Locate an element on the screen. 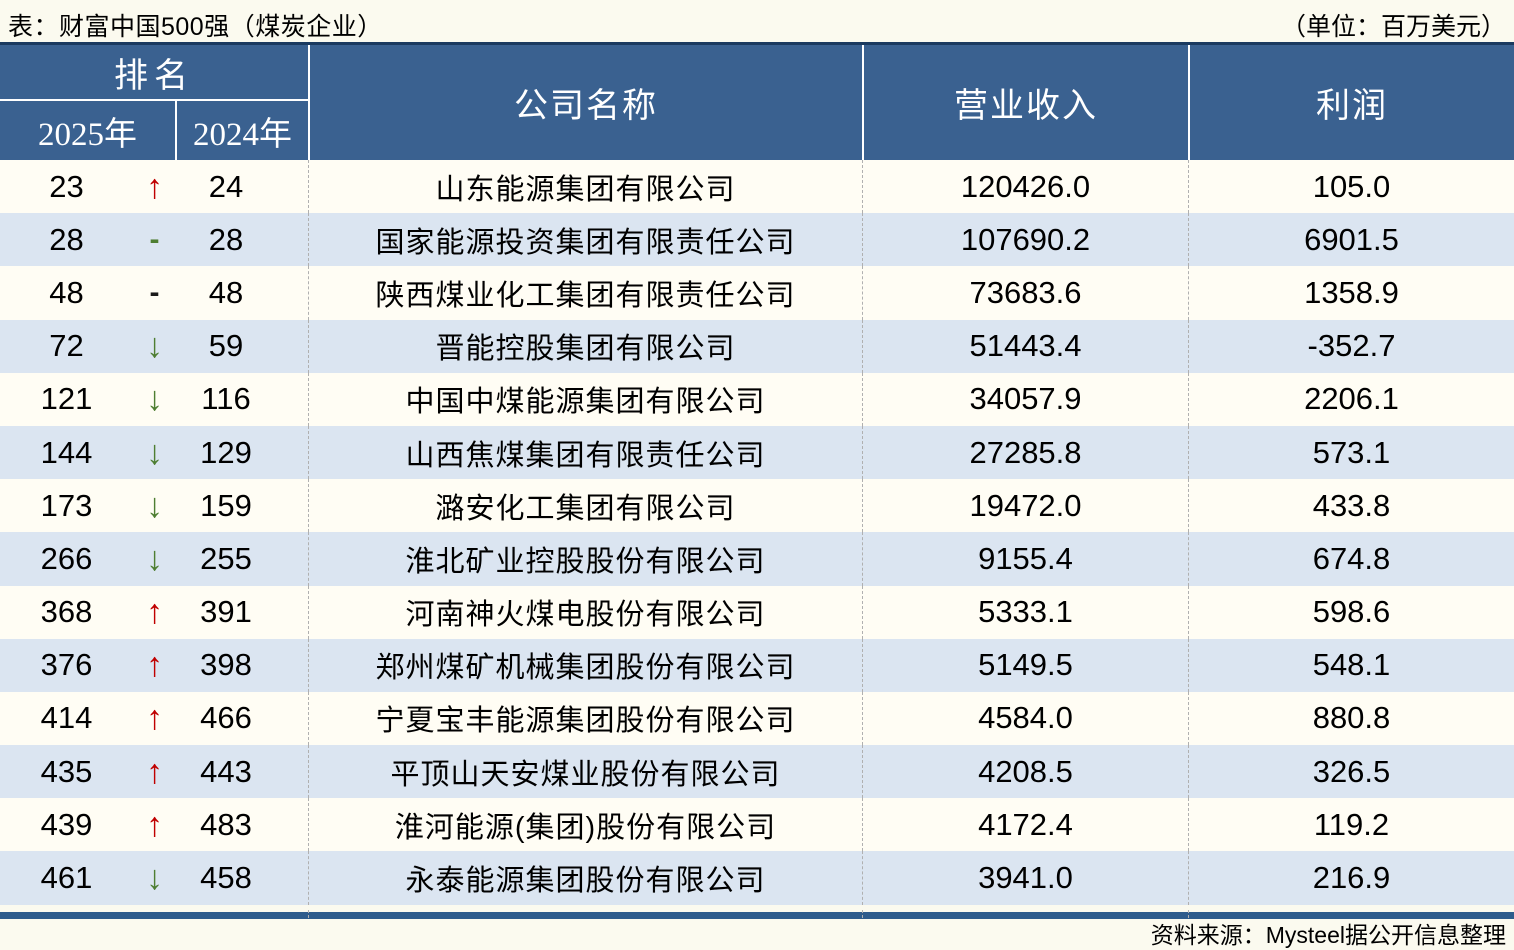  table-row: 376 ↑ 398 郑州煤矿机械集团股份有限公司 5149.5 548.1 is located at coordinates (757, 665).